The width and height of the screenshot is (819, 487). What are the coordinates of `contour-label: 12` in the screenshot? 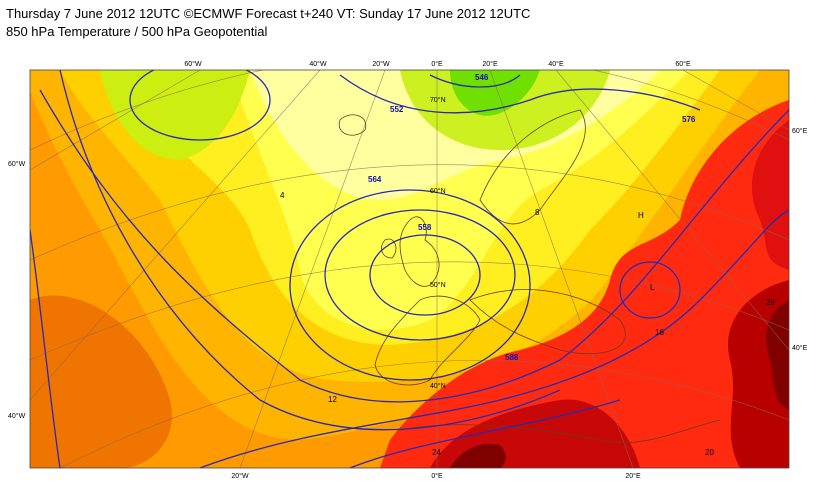 It's located at (332, 399).